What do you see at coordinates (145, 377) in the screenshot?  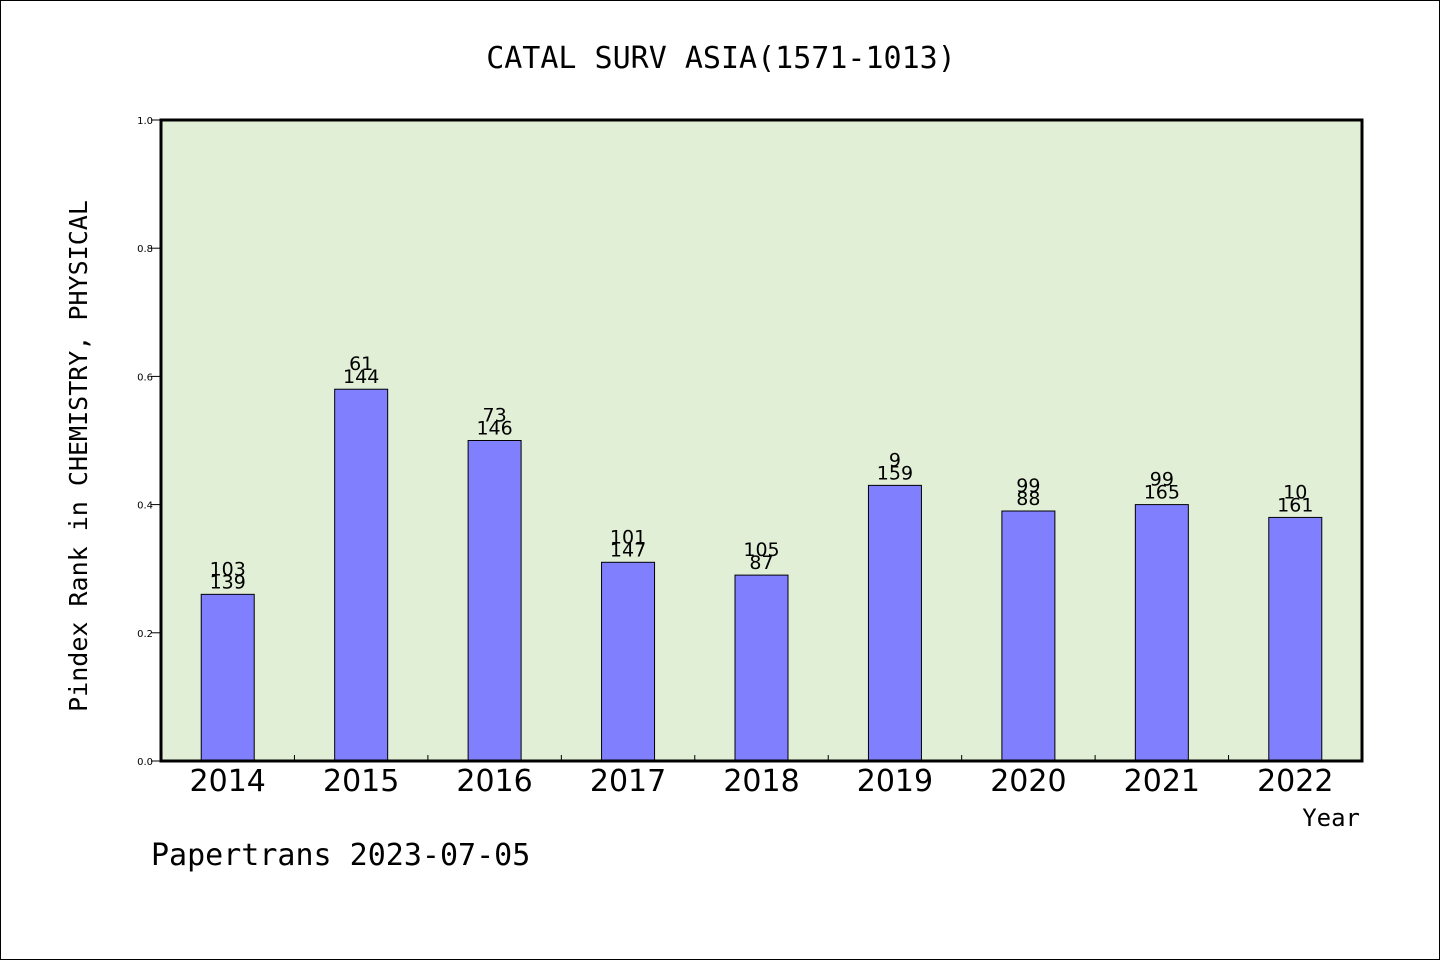 I see `y-tick-label: 0.6` at bounding box center [145, 377].